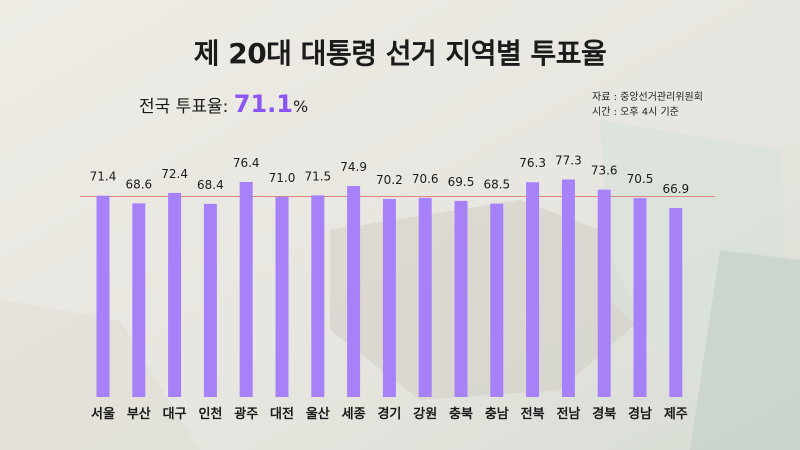 The height and width of the screenshot is (450, 800). I want to click on category-label: 경기, so click(389, 414).